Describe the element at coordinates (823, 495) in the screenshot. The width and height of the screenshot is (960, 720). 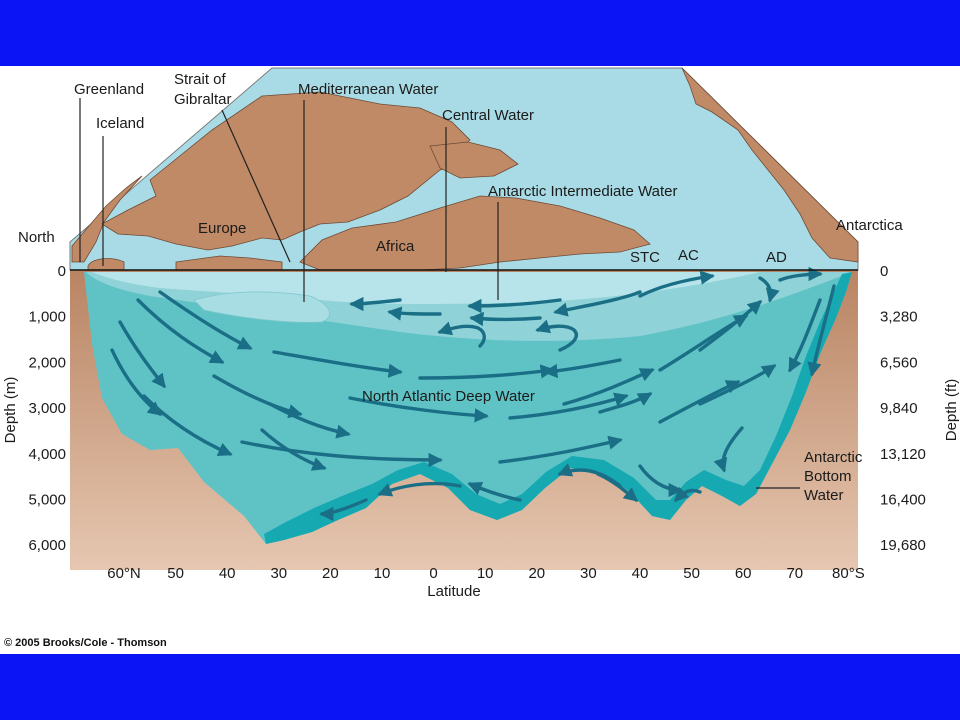
I see `label-abw-line3: Water` at that location.